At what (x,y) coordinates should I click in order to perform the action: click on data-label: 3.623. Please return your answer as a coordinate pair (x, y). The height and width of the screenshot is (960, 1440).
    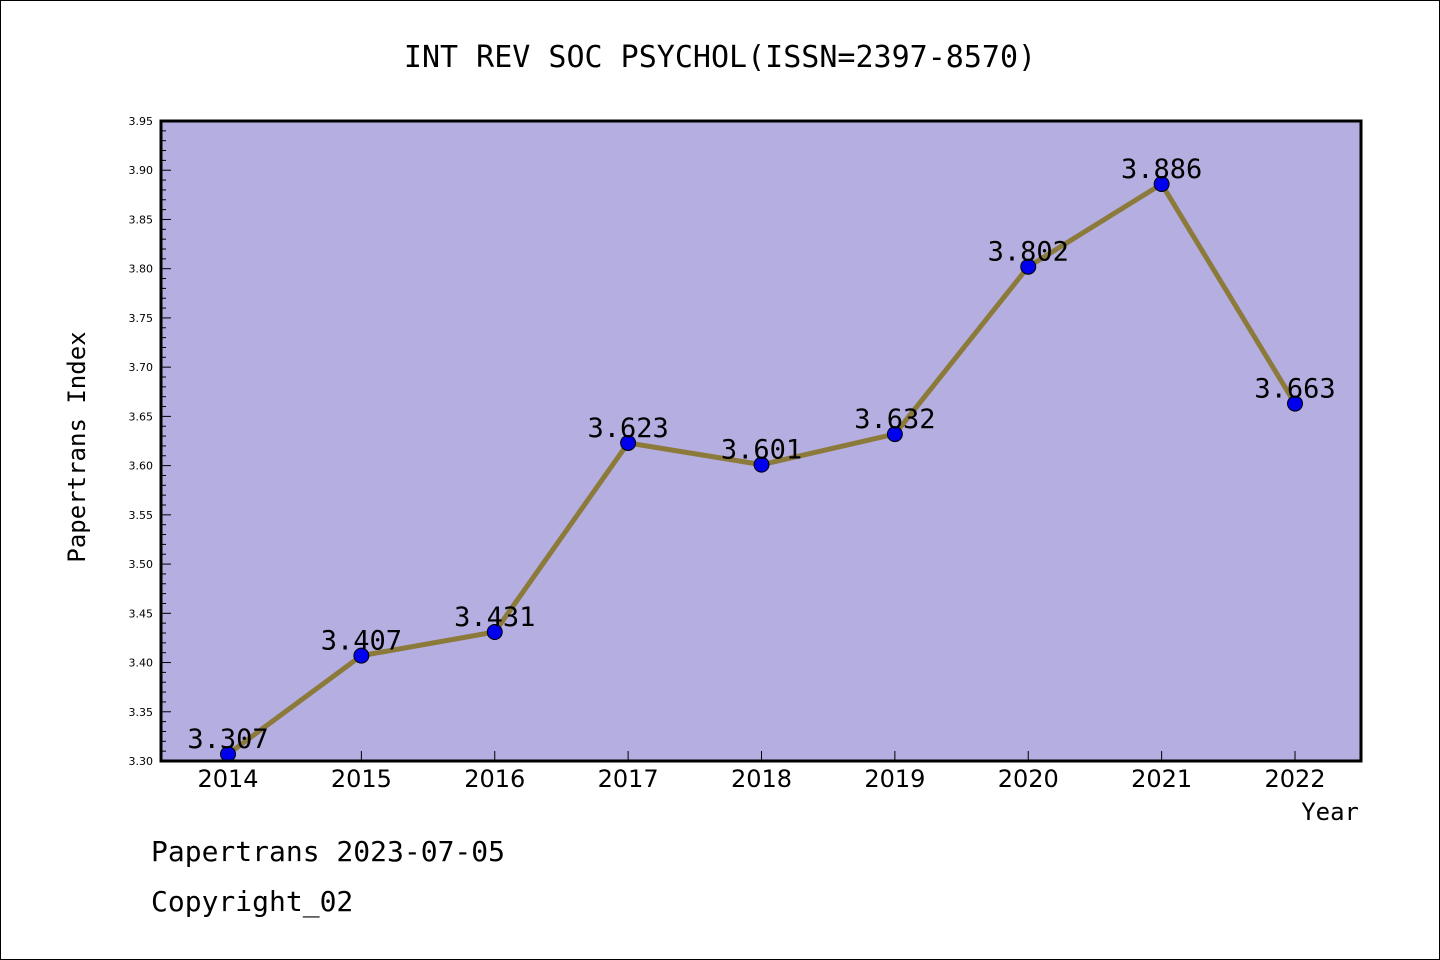
    Looking at the image, I should click on (627, 428).